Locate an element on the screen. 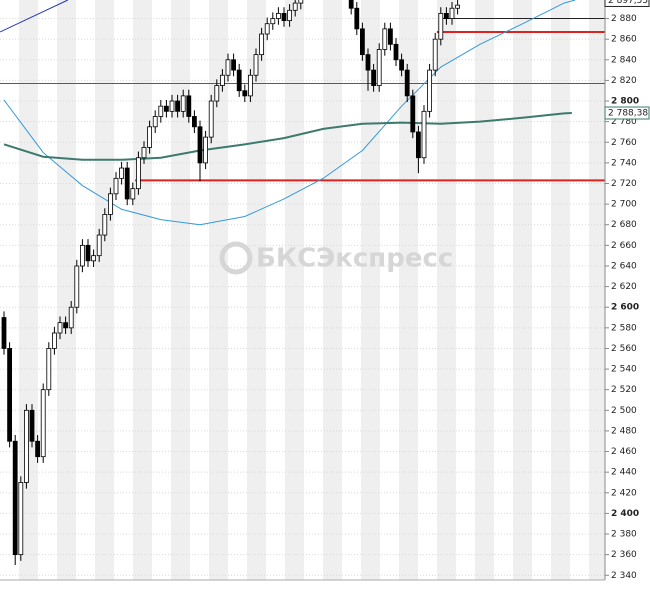 The image size is (650, 600). watermark: БКСЭкспресс is located at coordinates (336, 258).